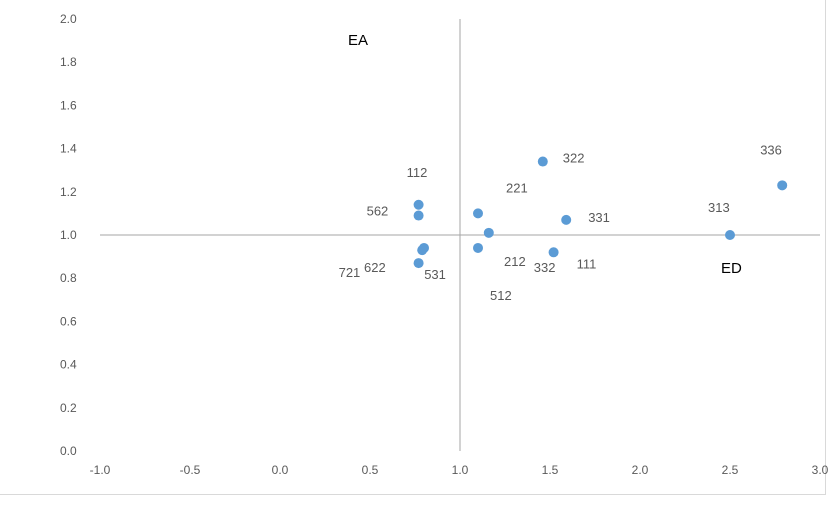 The width and height of the screenshot is (838, 505). I want to click on point-label-212: 212, so click(515, 261).